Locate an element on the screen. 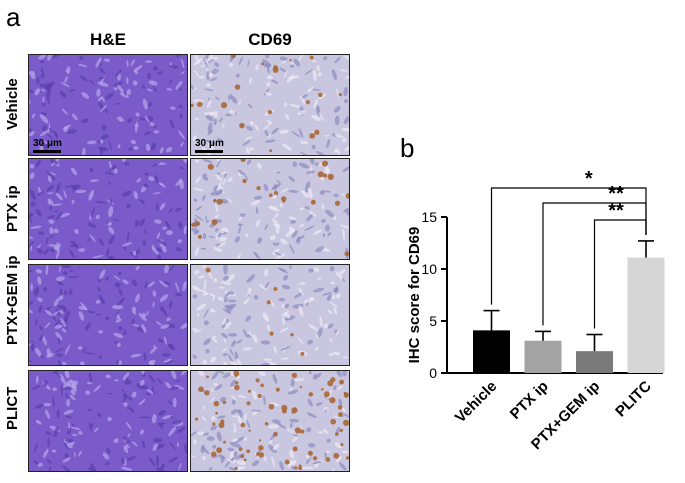 This screenshot has width=685, height=483. column-header-cd69: CD69 is located at coordinates (270, 39).